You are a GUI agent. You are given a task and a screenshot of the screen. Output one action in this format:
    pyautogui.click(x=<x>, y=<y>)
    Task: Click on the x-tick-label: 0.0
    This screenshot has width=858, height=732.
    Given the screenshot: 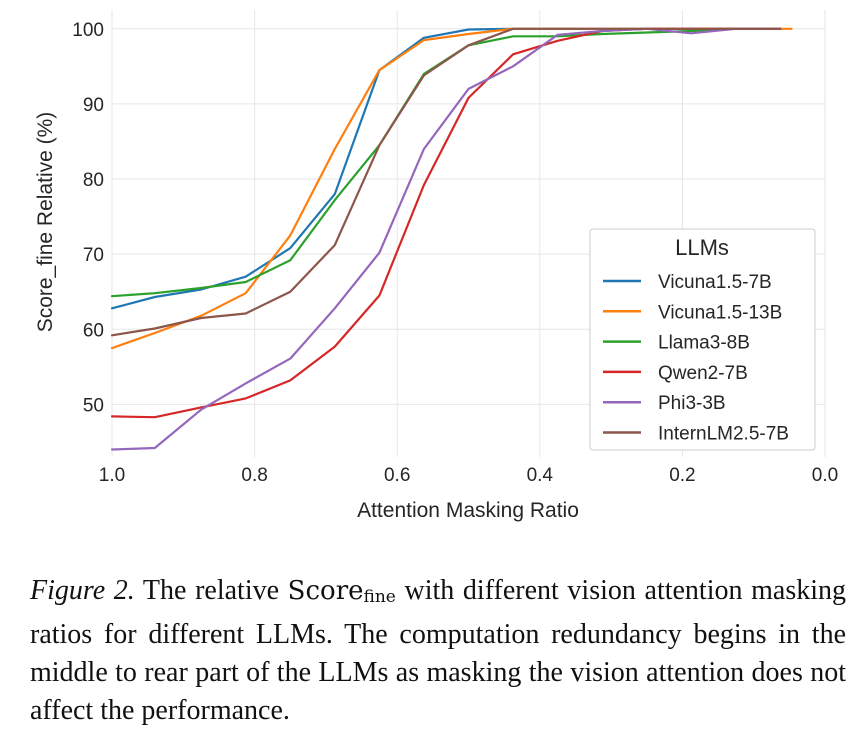 What is the action you would take?
    pyautogui.click(x=825, y=475)
    